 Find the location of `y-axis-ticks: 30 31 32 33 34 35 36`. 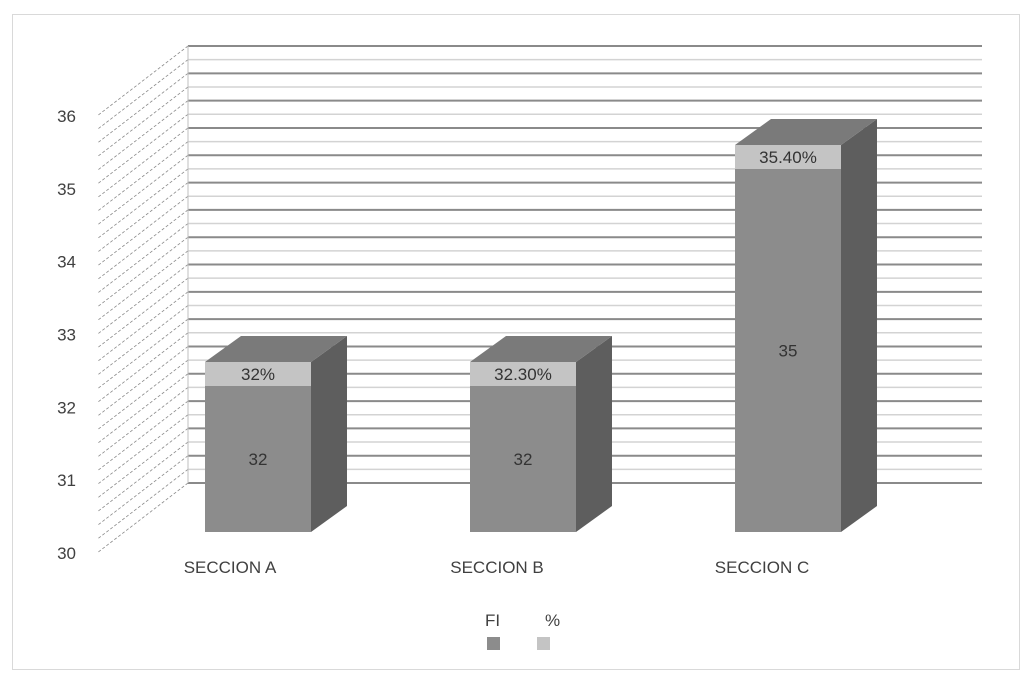

y-axis-ticks: 30 31 32 33 34 35 36 is located at coordinates (66, 335).